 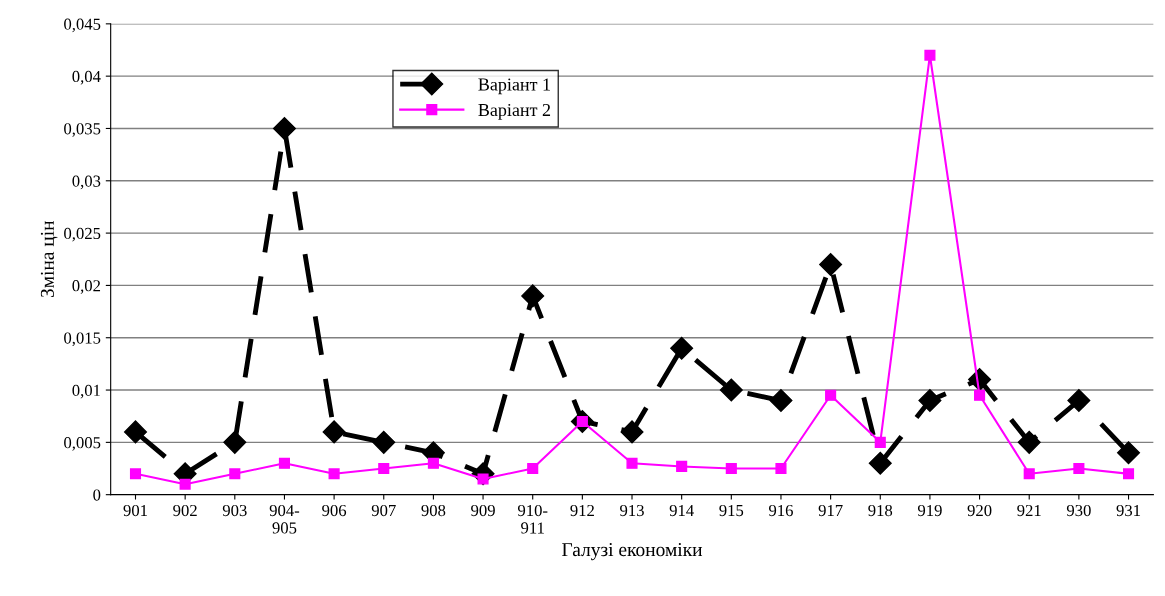 I want to click on x-tick-label: 919, so click(x=929, y=510).